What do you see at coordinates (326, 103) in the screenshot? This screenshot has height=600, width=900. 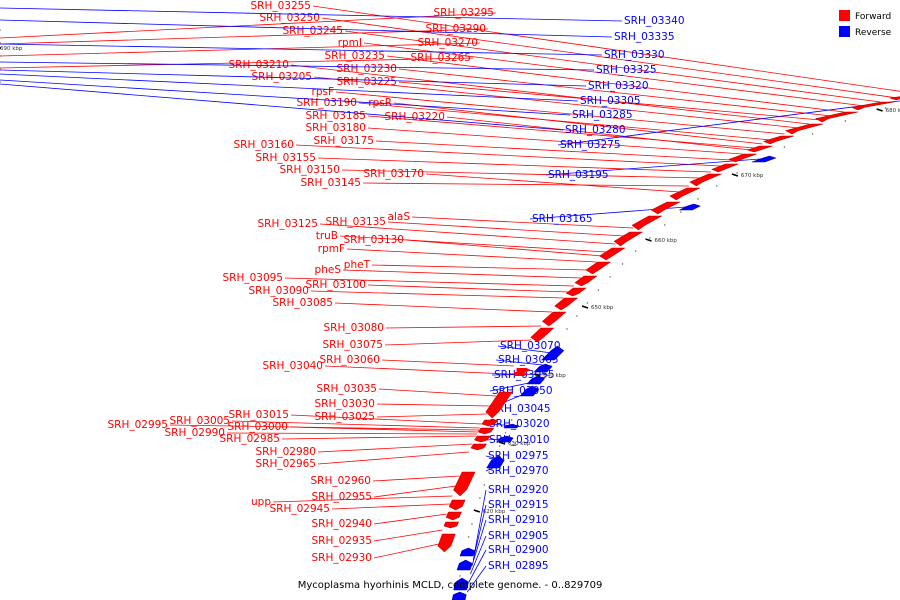 I see `forward-gene-label: SRH_03190` at bounding box center [326, 103].